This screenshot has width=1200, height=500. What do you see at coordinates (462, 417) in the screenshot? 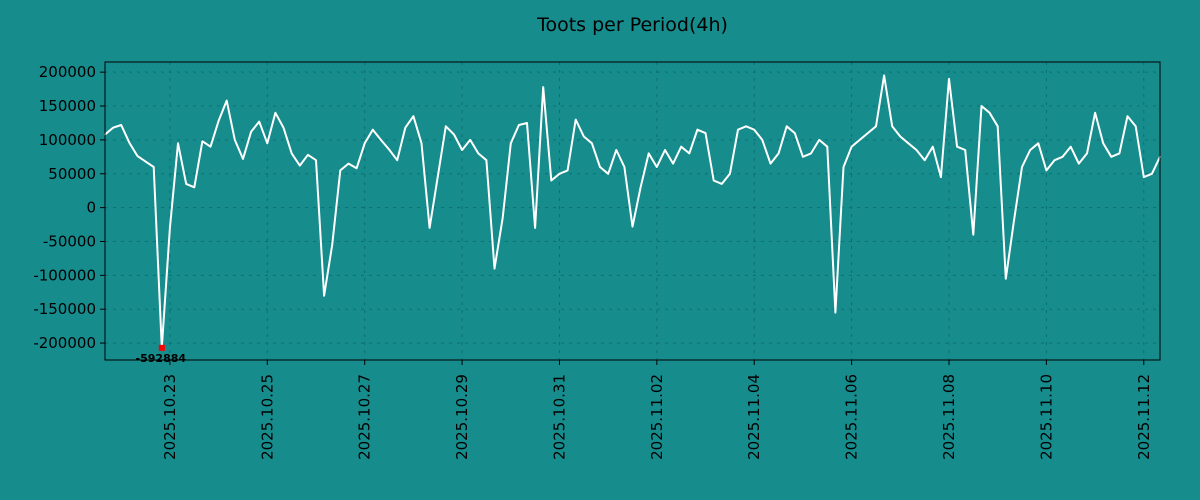
I see `x-tick-label: 2025.10.29` at bounding box center [462, 417].